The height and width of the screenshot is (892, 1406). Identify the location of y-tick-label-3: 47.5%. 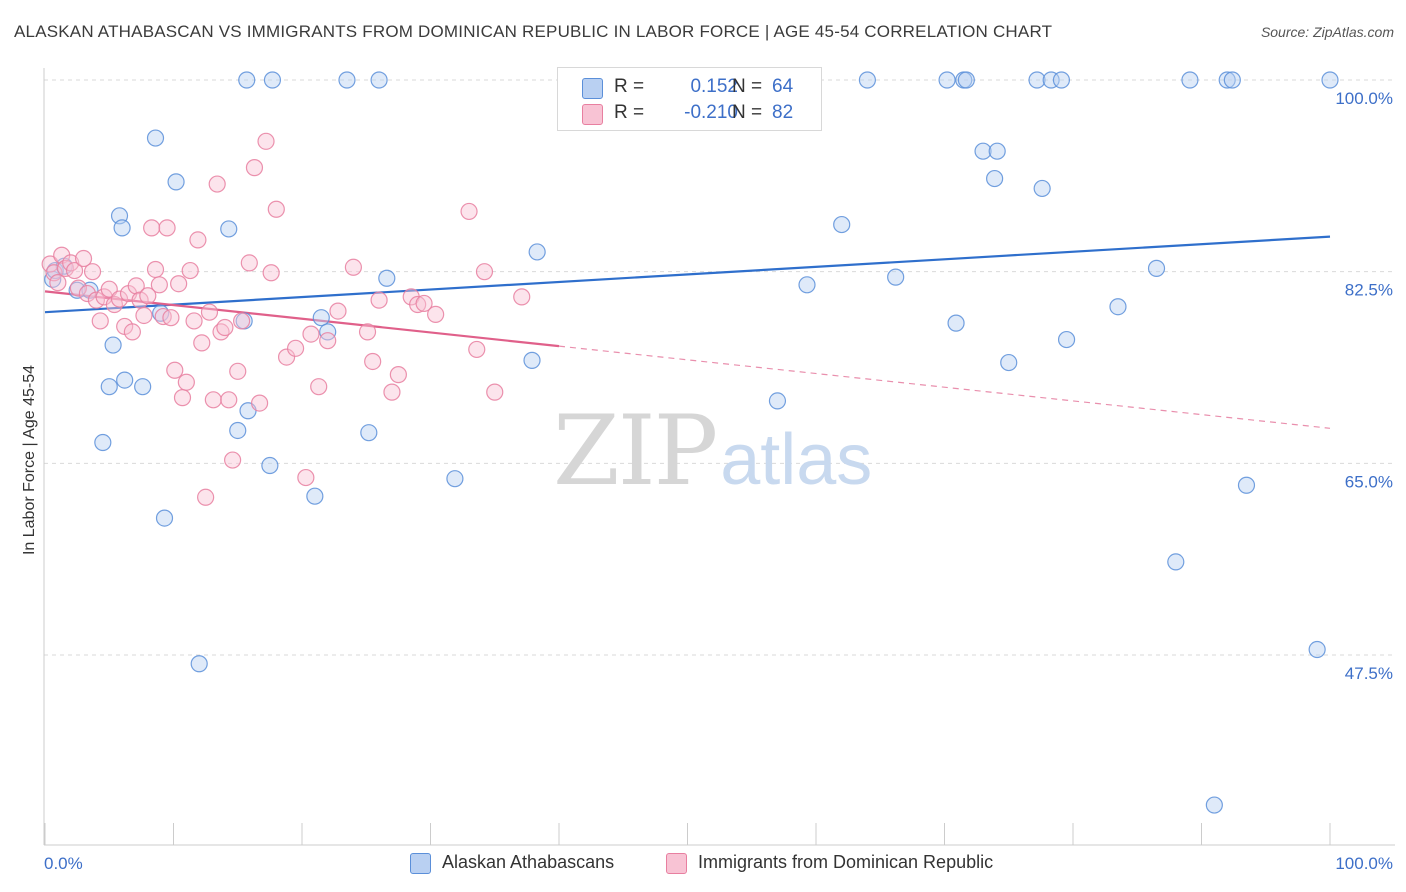
(1369, 673).